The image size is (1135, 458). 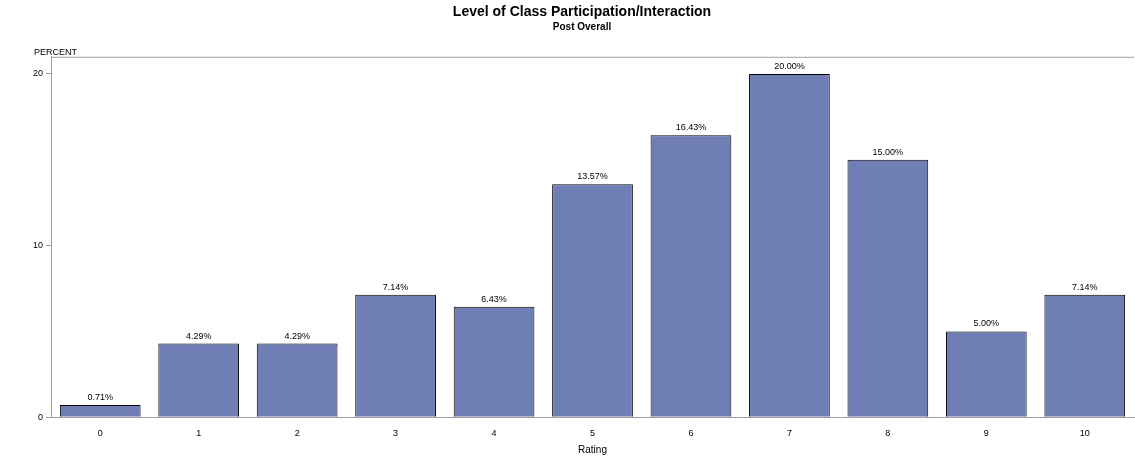 I want to click on x-tick-label: 5, so click(x=593, y=433).